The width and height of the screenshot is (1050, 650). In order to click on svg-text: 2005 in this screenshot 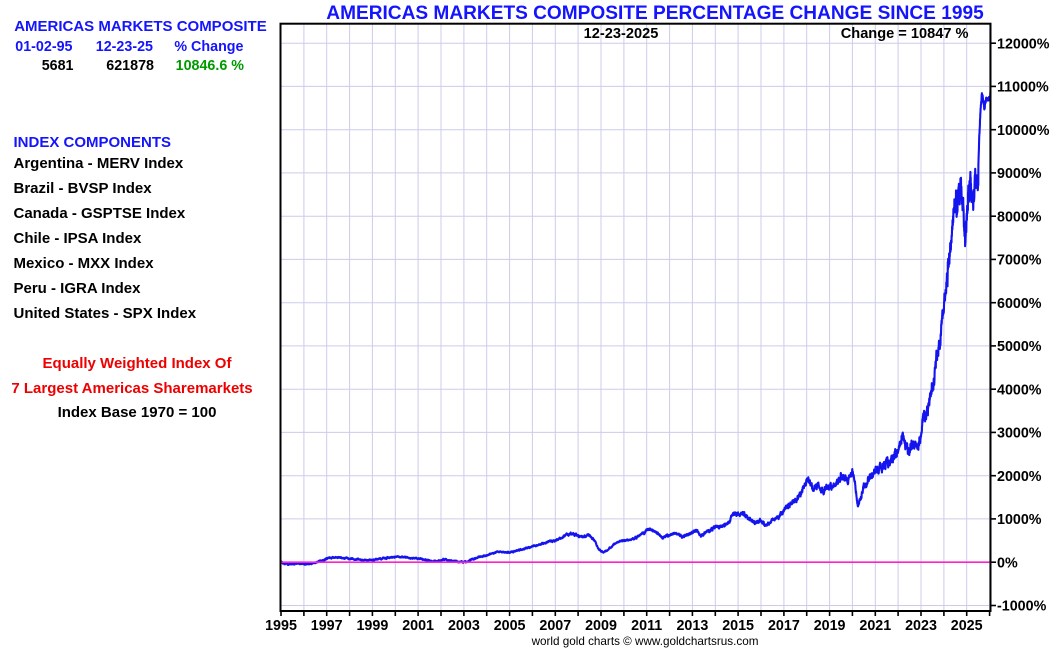, I will do `click(510, 626)`.